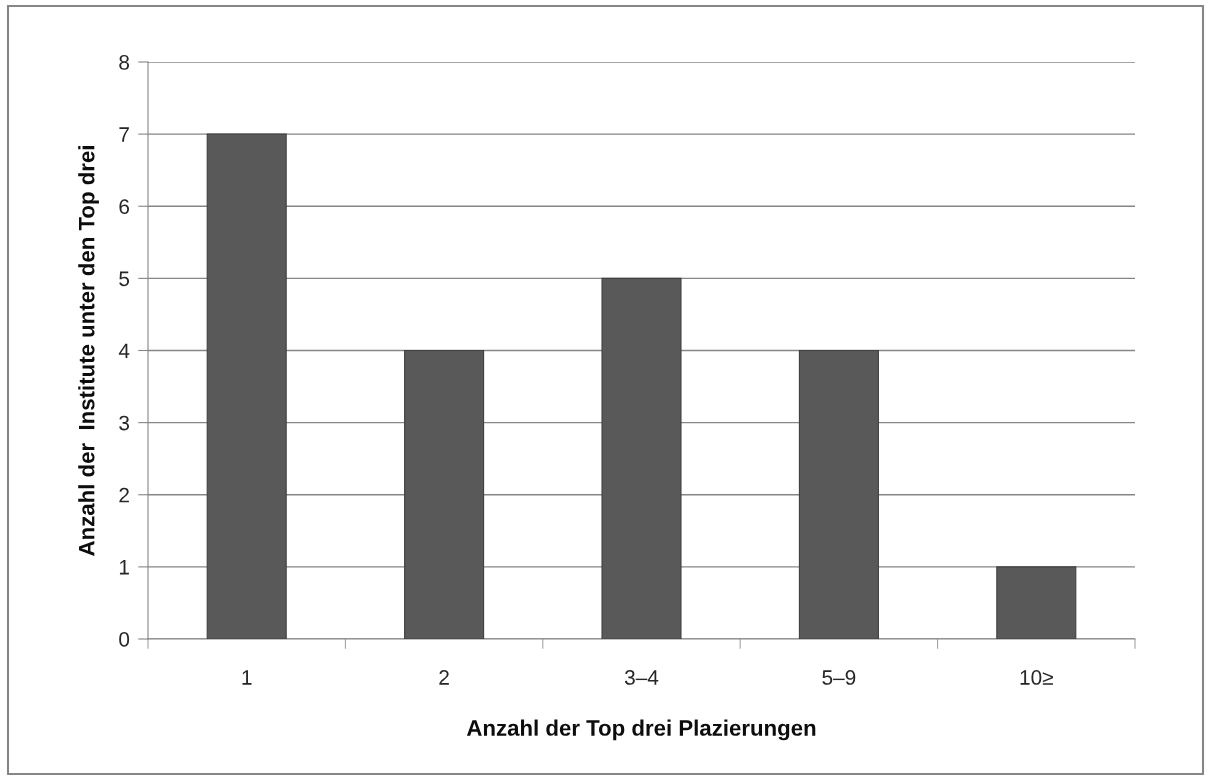 Image resolution: width=1211 pixels, height=780 pixels. Describe the element at coordinates (444, 677) in the screenshot. I see `x-tick-label: 2` at that location.